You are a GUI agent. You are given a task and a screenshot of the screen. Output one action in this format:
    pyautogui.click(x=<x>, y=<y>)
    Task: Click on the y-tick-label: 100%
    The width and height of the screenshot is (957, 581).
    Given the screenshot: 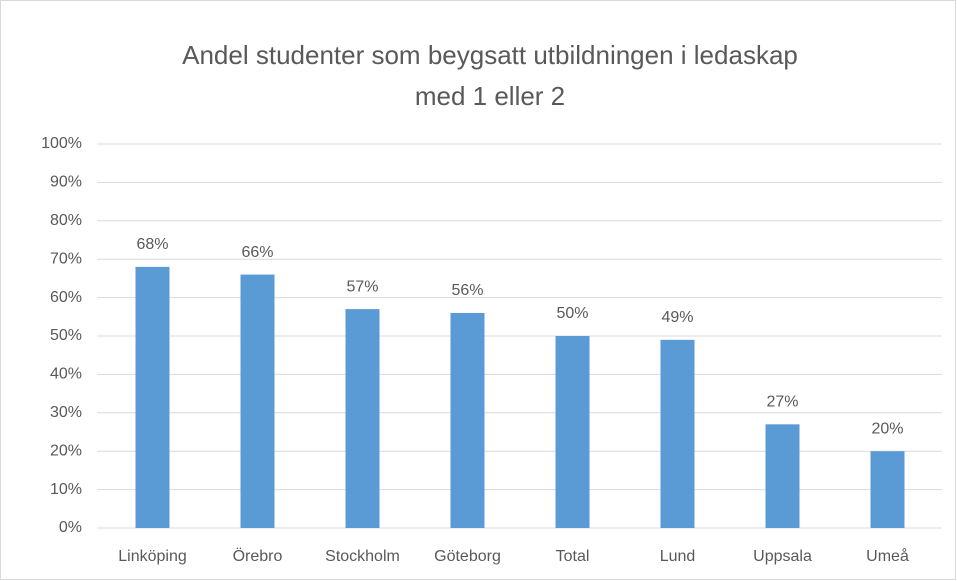 What is the action you would take?
    pyautogui.click(x=61, y=143)
    